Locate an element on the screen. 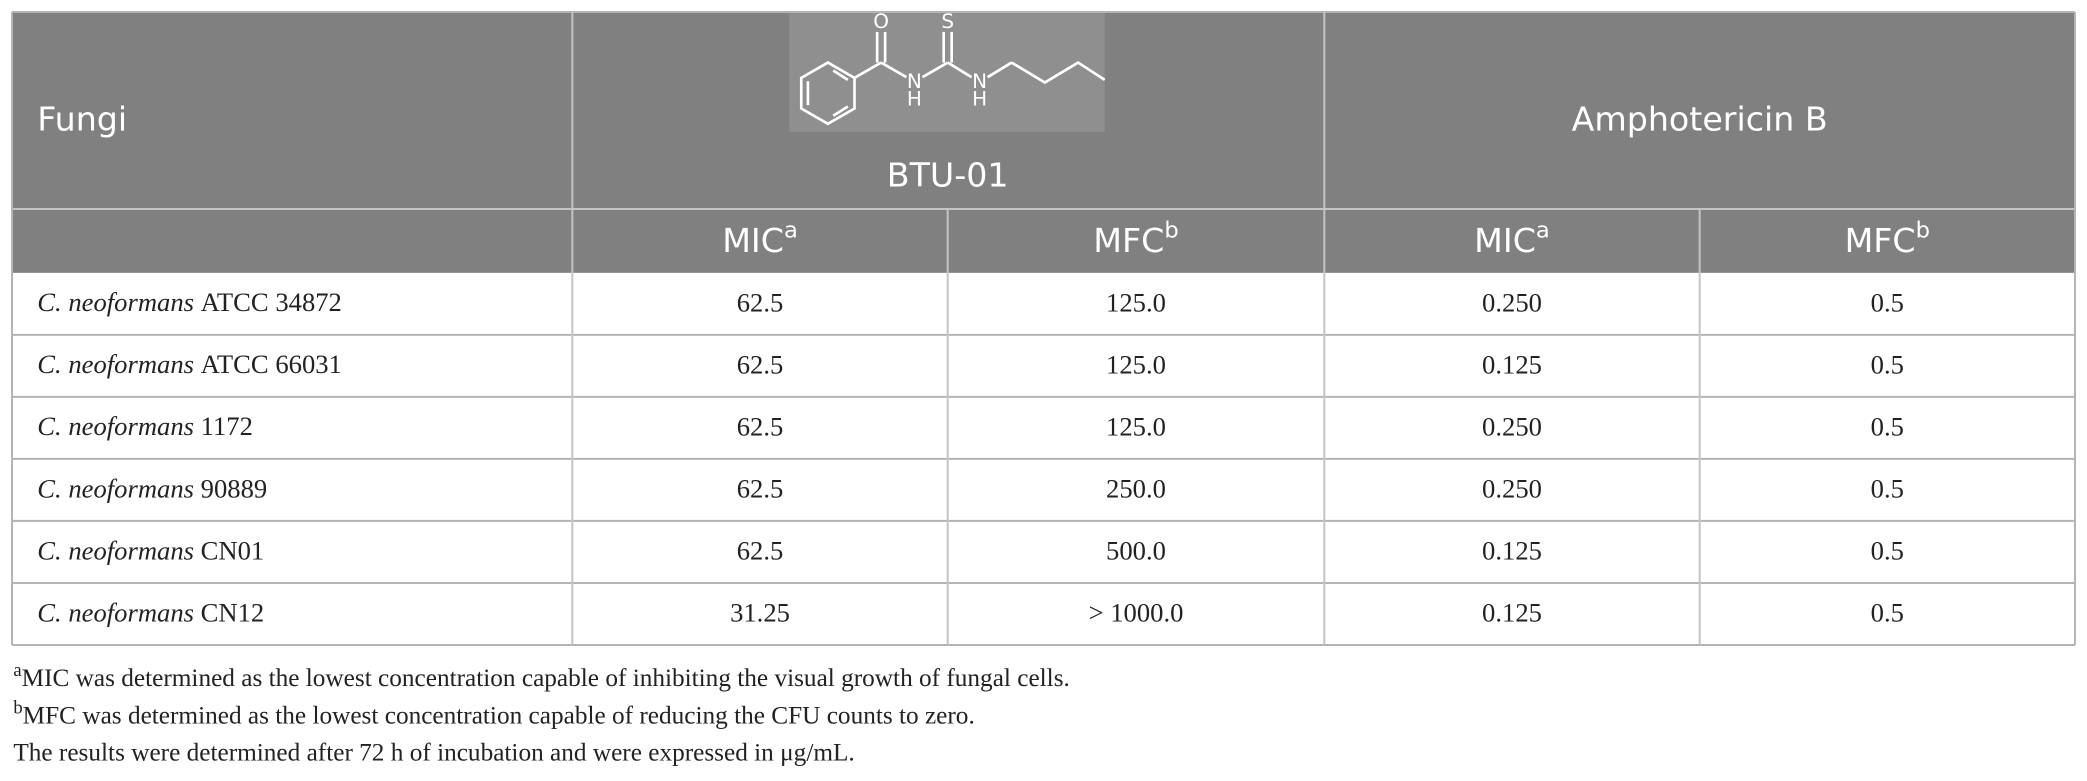  atom-label: S is located at coordinates (947, 21).